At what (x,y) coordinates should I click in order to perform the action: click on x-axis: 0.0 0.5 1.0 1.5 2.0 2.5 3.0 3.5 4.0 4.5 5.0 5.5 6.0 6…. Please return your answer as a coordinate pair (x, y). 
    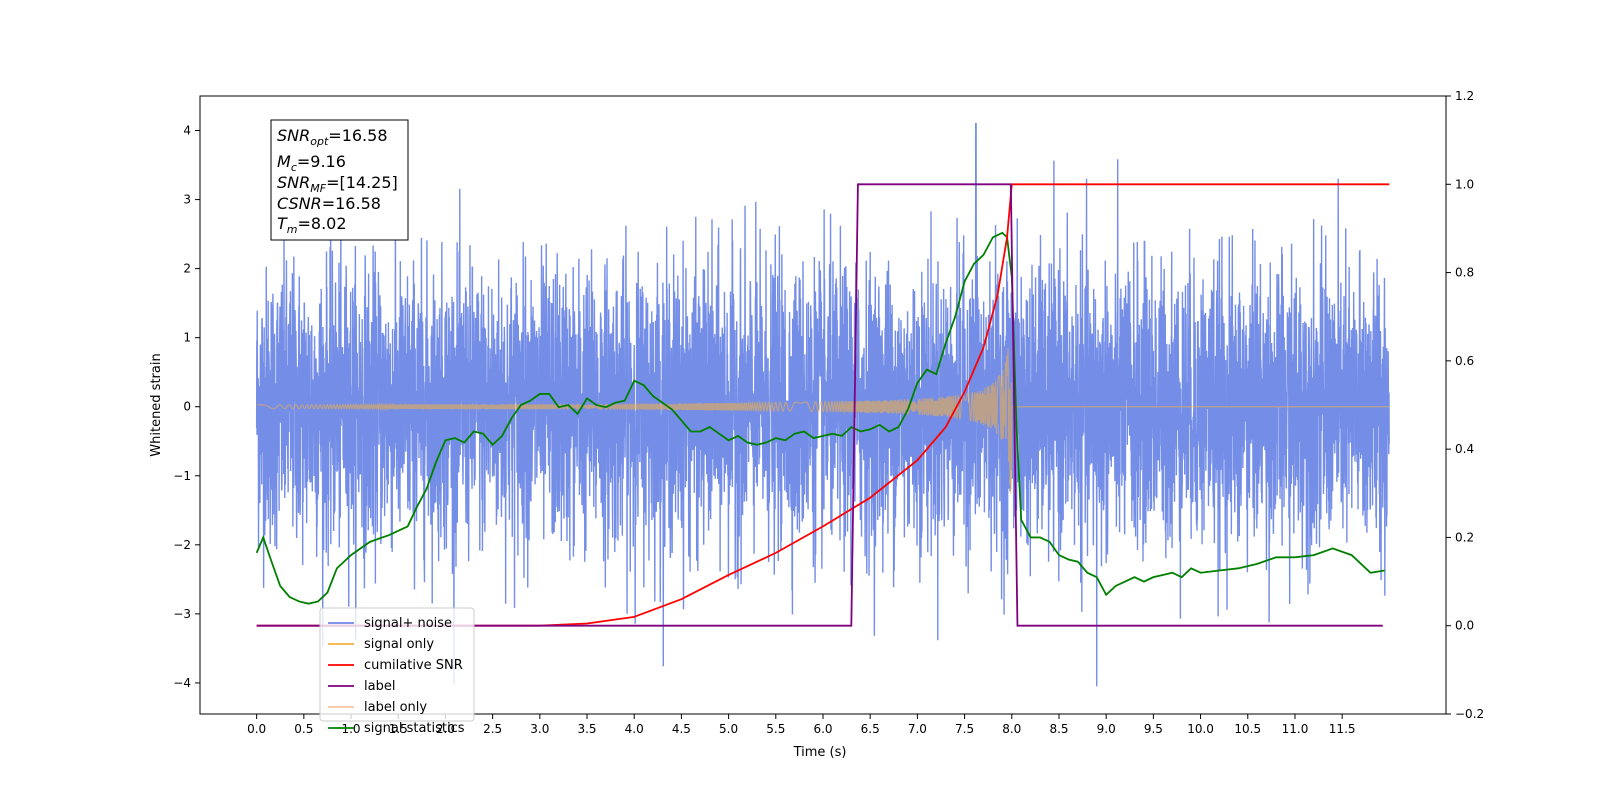
    Looking at the image, I should click on (801, 725).